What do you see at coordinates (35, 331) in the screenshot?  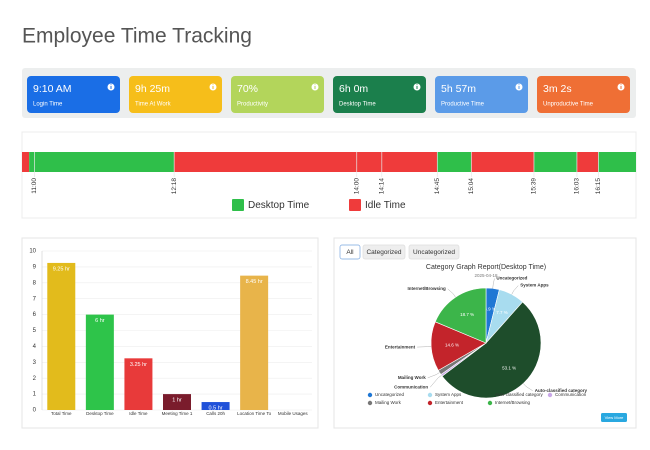 I see `y-tick-label: 5` at bounding box center [35, 331].